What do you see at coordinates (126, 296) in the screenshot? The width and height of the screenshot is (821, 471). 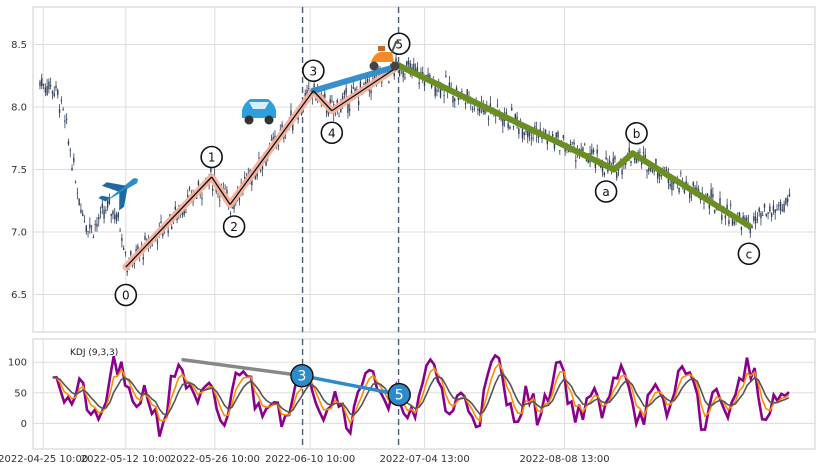 I see `wave-label-text: 0` at bounding box center [126, 296].